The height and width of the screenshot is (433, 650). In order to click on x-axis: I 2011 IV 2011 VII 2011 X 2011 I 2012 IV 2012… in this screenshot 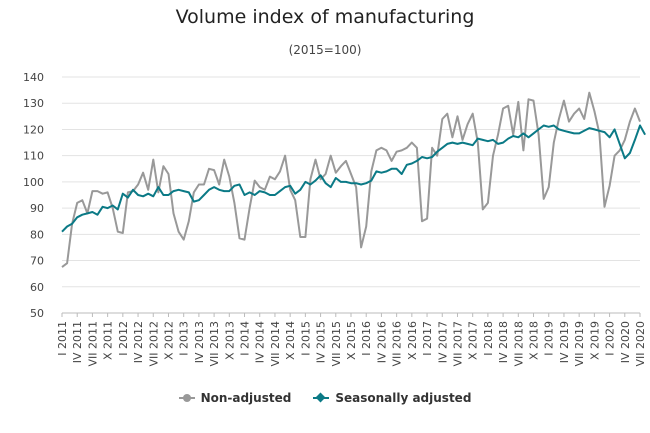, I will do `click(351, 340)`.